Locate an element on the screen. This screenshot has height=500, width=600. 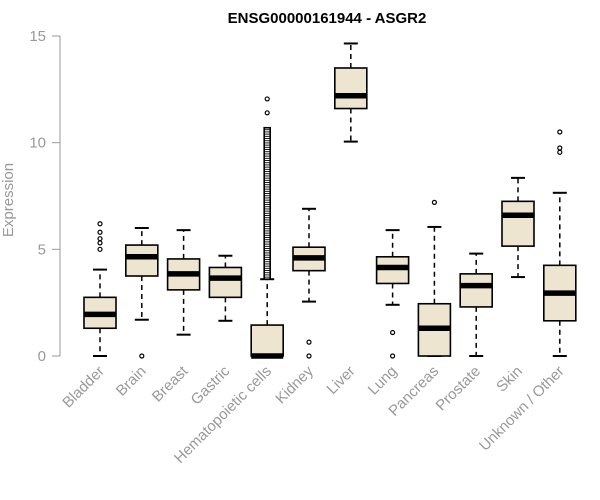
box-gastric is located at coordinates (225, 288).